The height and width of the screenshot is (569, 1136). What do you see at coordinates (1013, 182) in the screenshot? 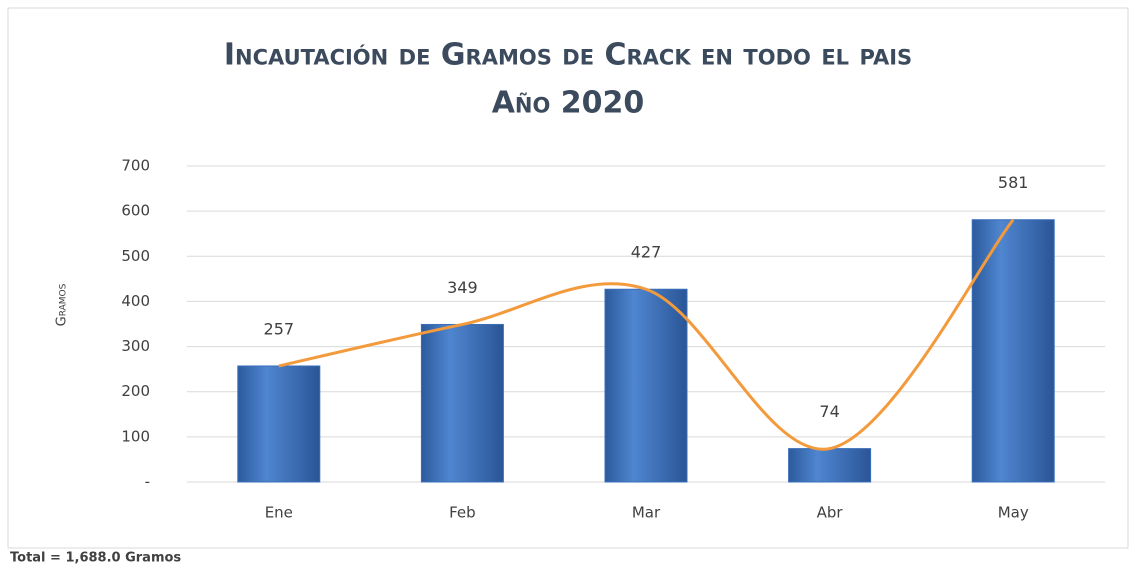
I see `data-label: 581` at bounding box center [1013, 182].